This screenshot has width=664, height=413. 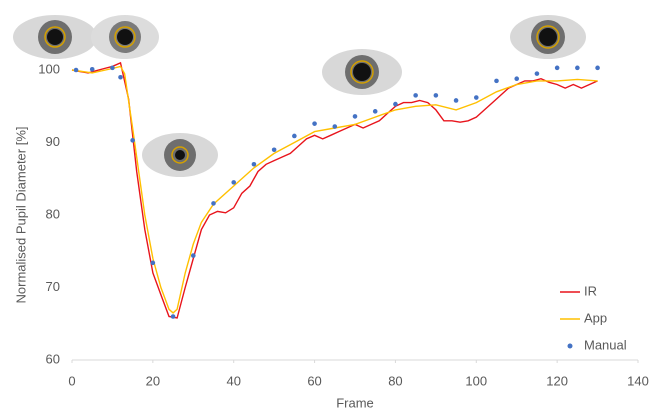 I want to click on legend-label: App, so click(x=595, y=317).